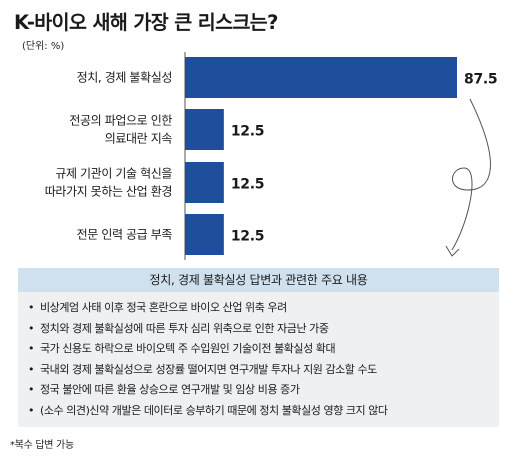  What do you see at coordinates (263, 390) in the screenshot?
I see `list-item: 정국 불안에 따른 환율 상승으로 연구개발 및 임상 비용 증가` at bounding box center [263, 390].